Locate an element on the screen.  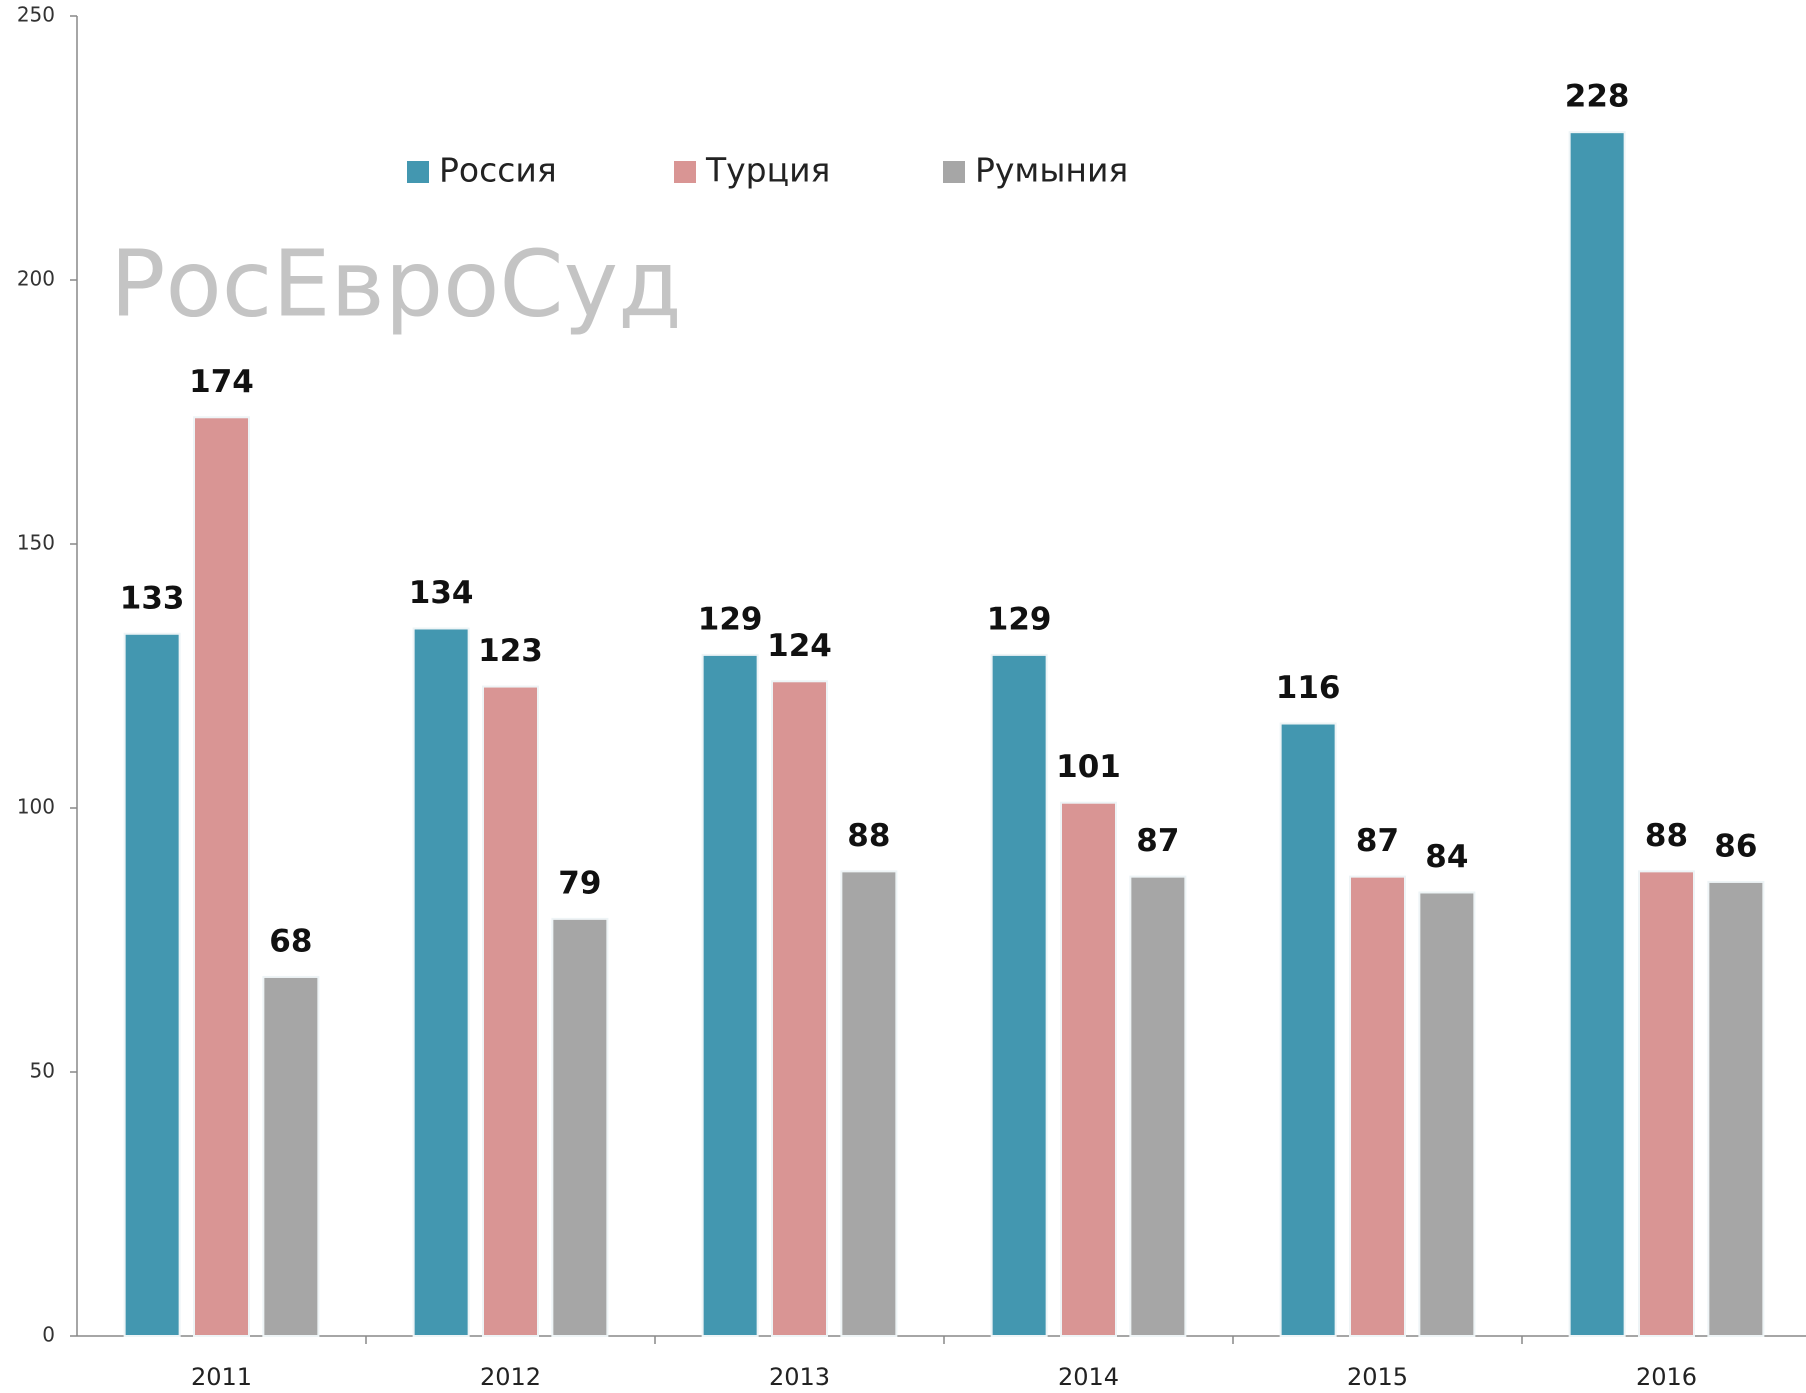
x-tick-label: 2012 is located at coordinates (510, 1377).